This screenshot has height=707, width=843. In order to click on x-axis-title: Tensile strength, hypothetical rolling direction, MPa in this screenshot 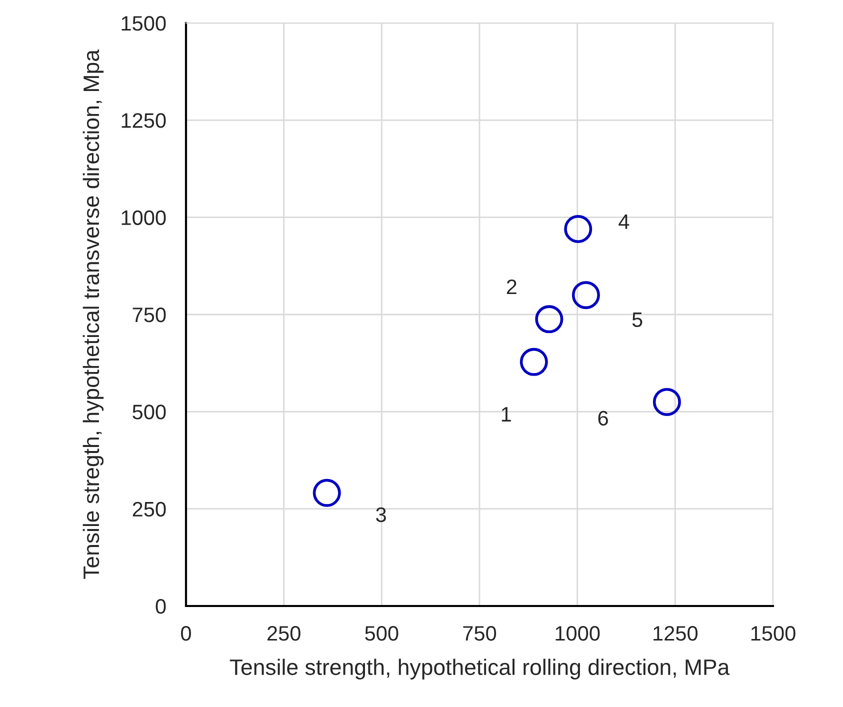, I will do `click(480, 669)`.